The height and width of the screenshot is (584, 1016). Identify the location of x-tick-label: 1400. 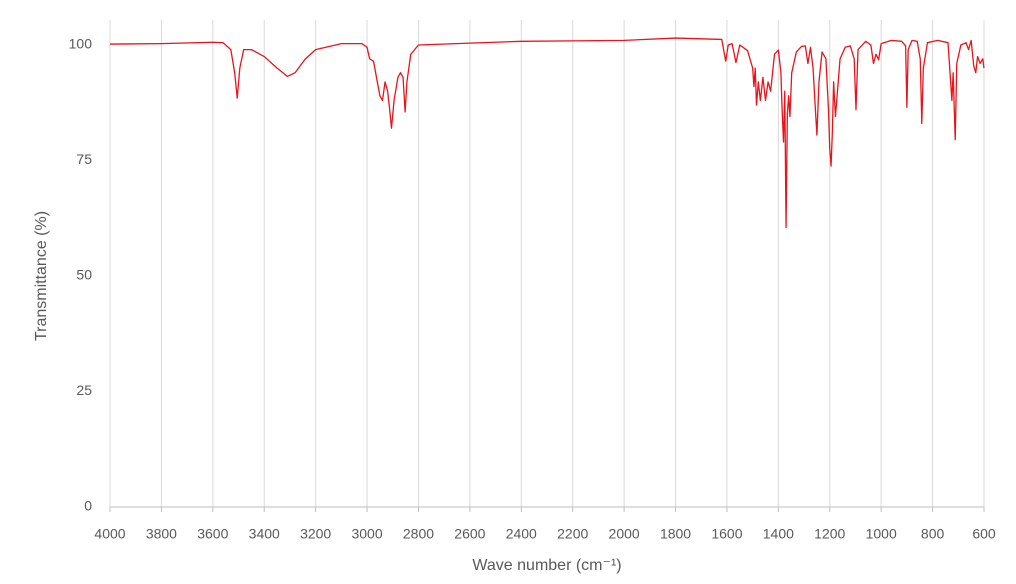
(778, 534).